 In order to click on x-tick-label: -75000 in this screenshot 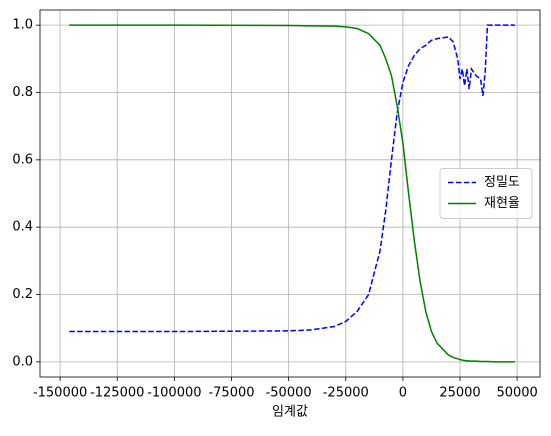, I will do `click(231, 393)`.